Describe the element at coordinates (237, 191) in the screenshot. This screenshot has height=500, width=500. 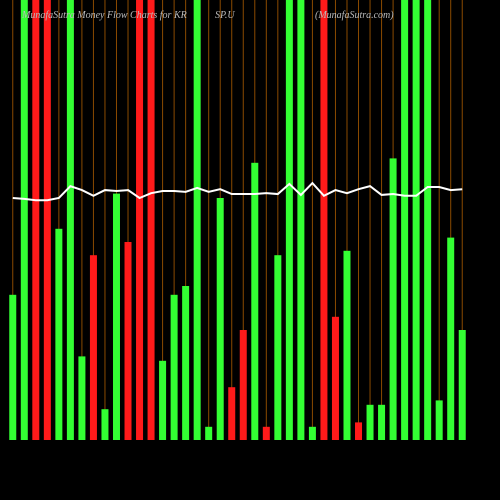
I see `price-line` at that location.